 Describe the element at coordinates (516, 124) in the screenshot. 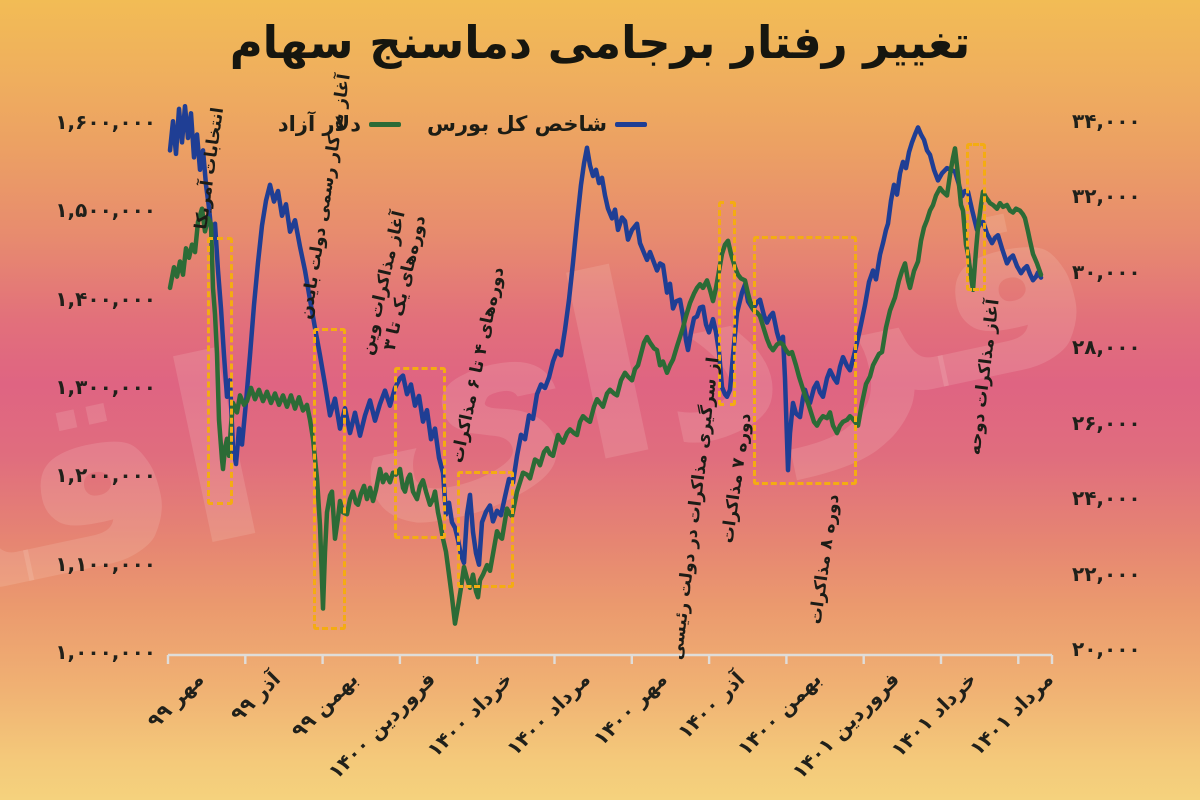

I see `legend-label-index: شاخص کل بورس` at that location.